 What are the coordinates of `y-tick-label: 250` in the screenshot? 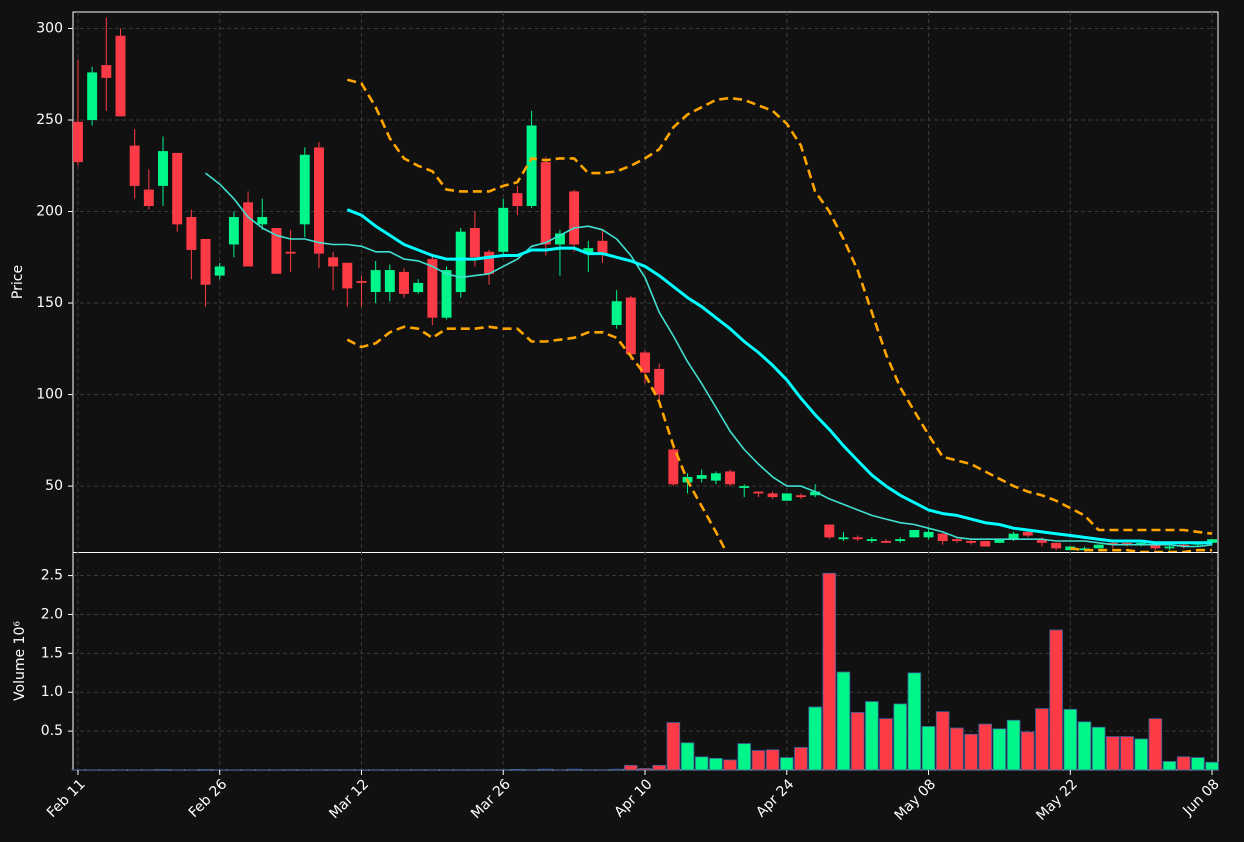 It's located at (49, 120).